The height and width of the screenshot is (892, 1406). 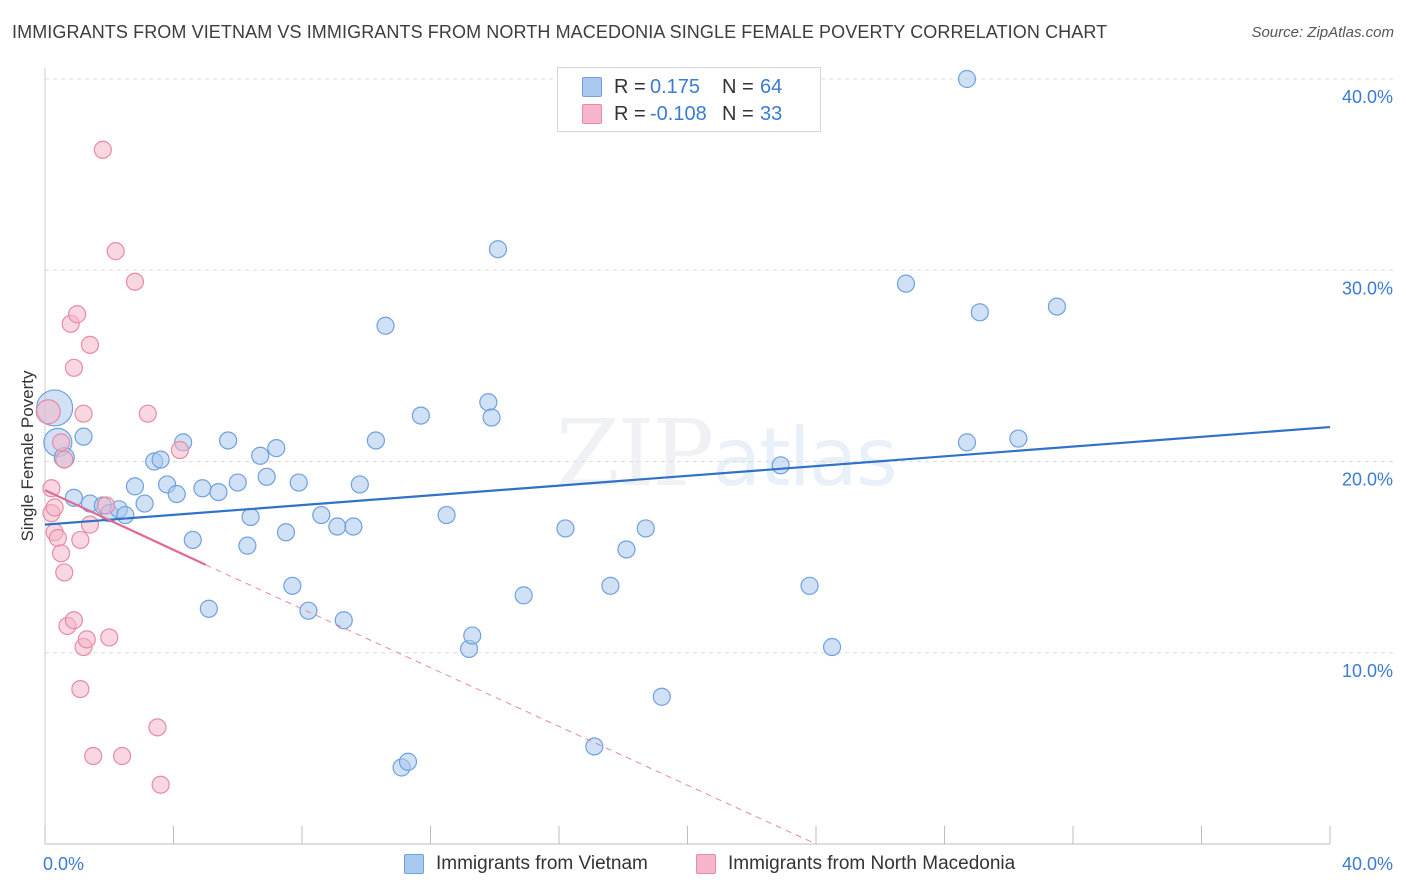 I want to click on legend-item-vietnam: Immigrants from Vietnam, so click(x=526, y=864).